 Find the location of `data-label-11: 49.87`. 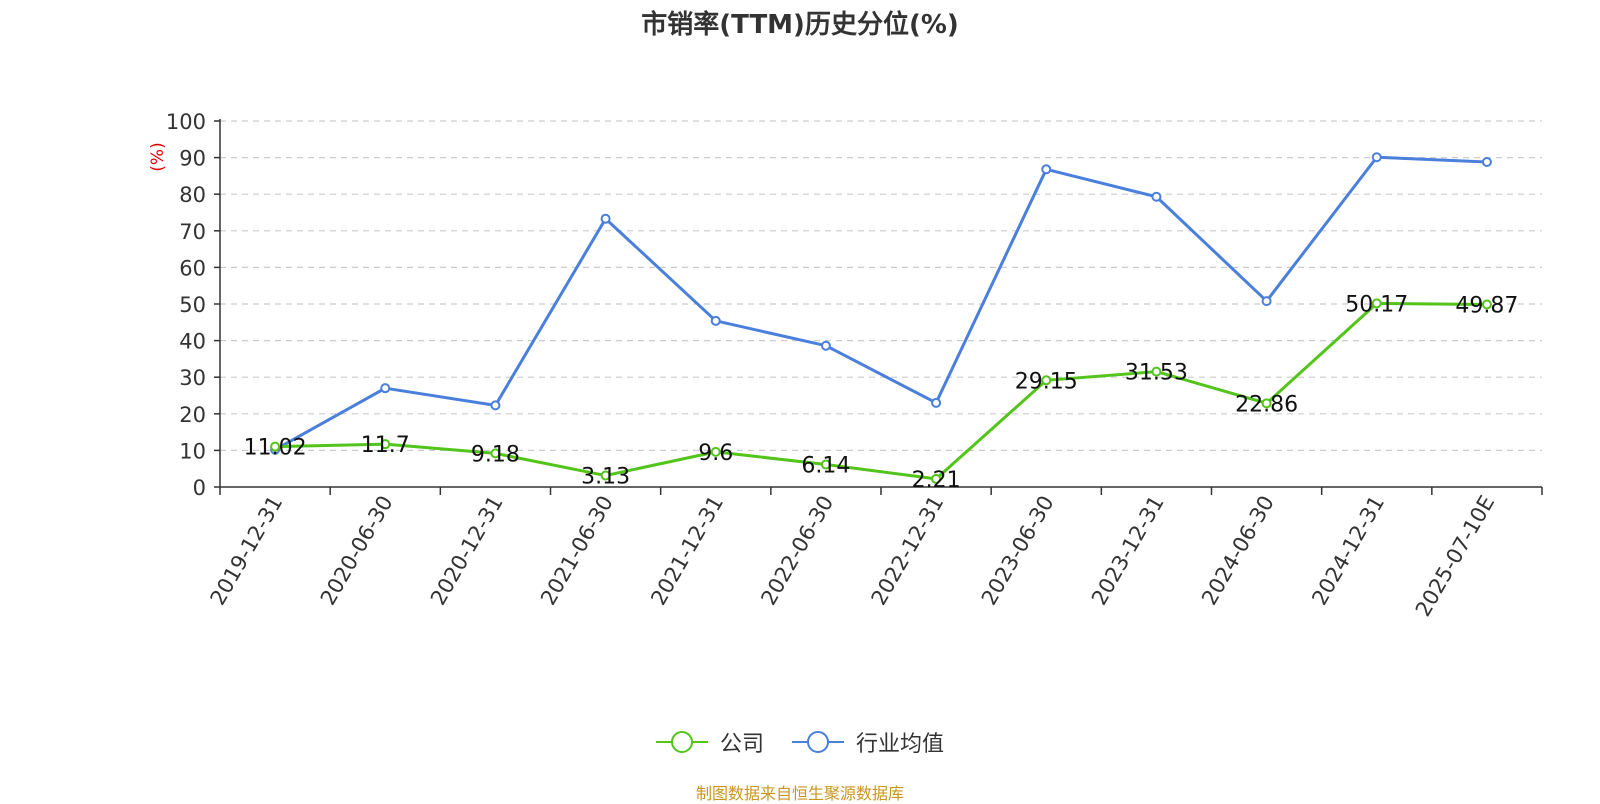

data-label-11: 49.87 is located at coordinates (1486, 305).